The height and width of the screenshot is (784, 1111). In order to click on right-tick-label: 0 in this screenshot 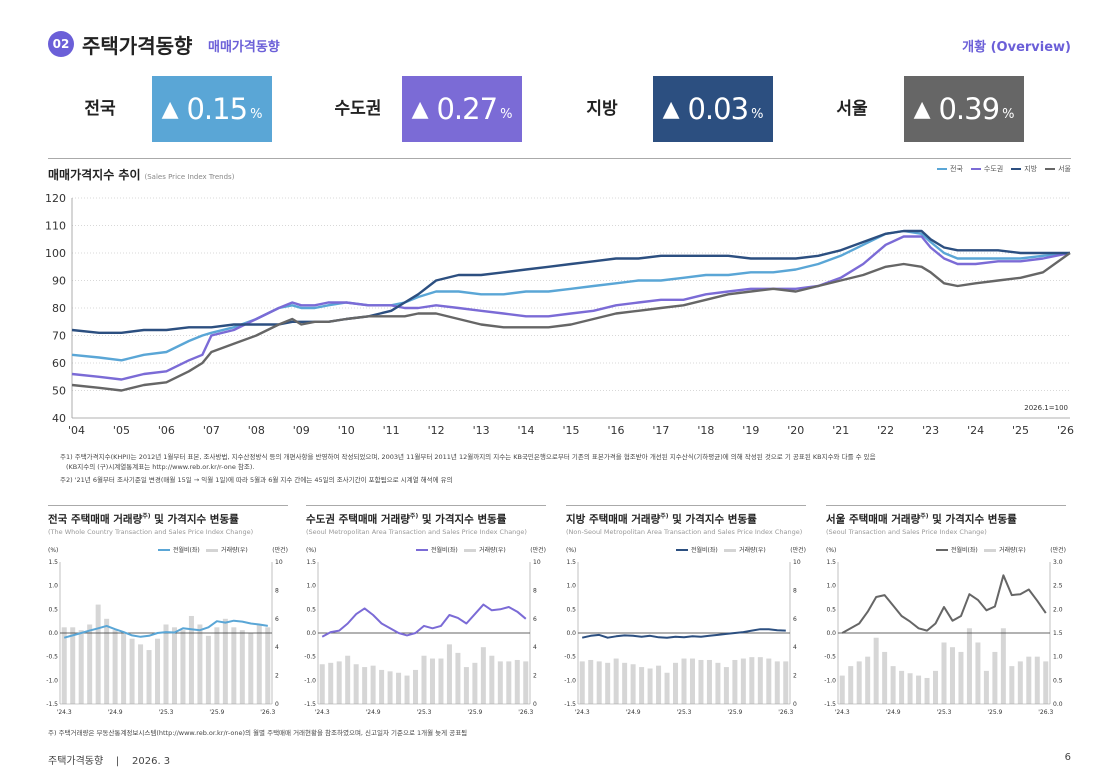, I will do `click(535, 704)`.